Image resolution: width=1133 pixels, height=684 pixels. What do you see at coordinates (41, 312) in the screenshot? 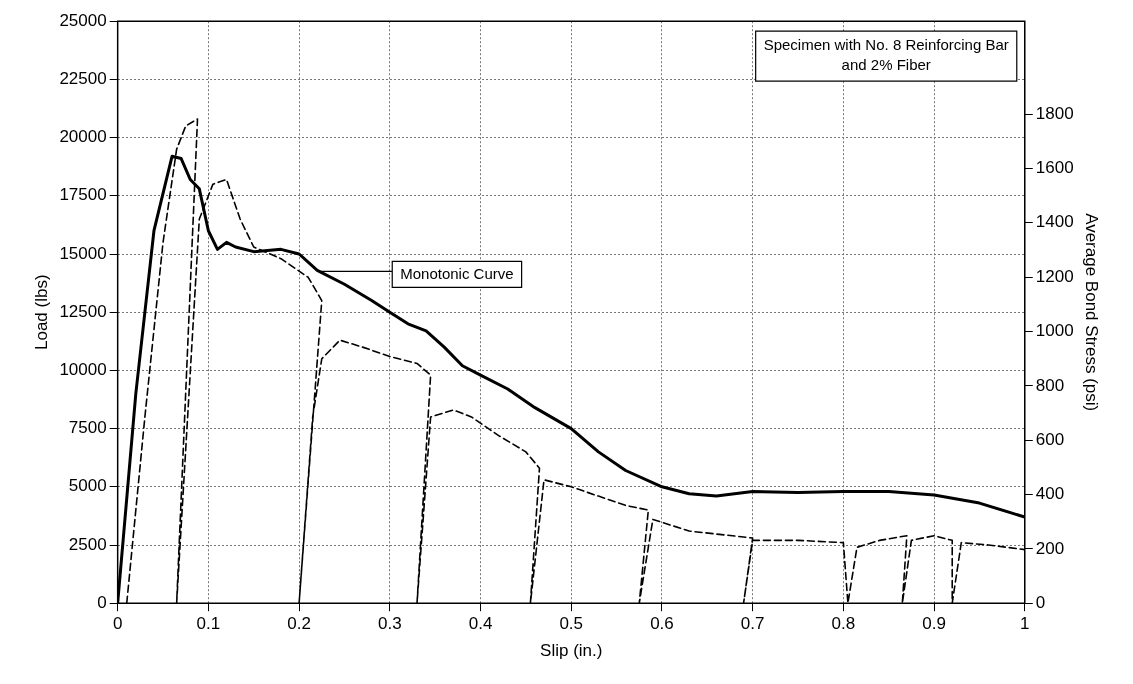
I see `y-axis-title: Load (lbs)` at bounding box center [41, 312].